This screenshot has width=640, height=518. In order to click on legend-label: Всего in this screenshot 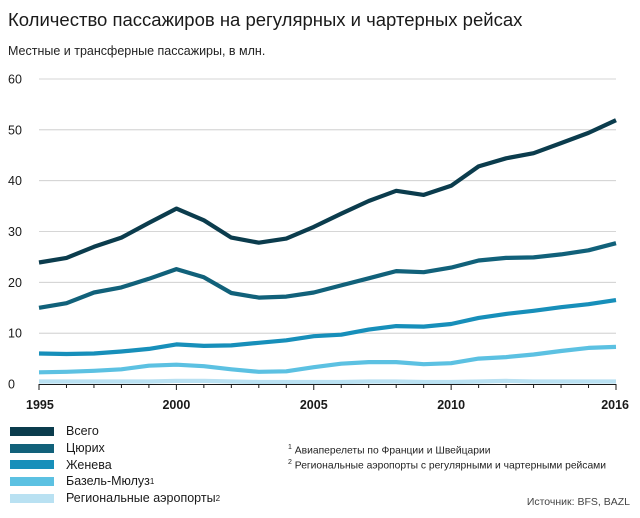, I will do `click(82, 431)`.